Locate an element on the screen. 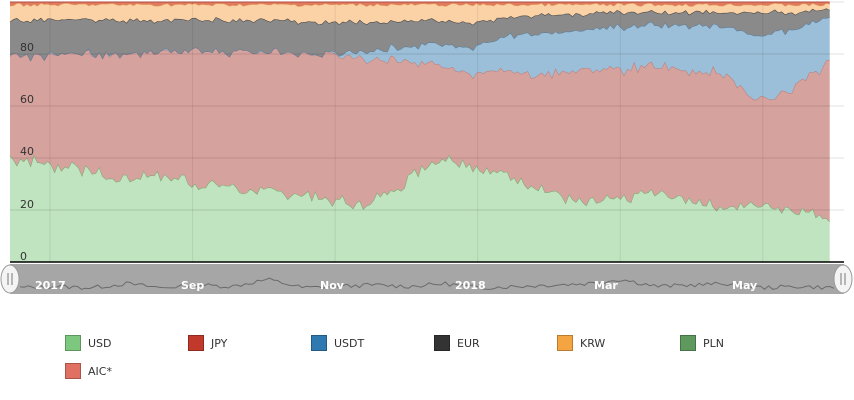 The height and width of the screenshot is (400, 854). y-tick-label: 60 is located at coordinates (27, 99).